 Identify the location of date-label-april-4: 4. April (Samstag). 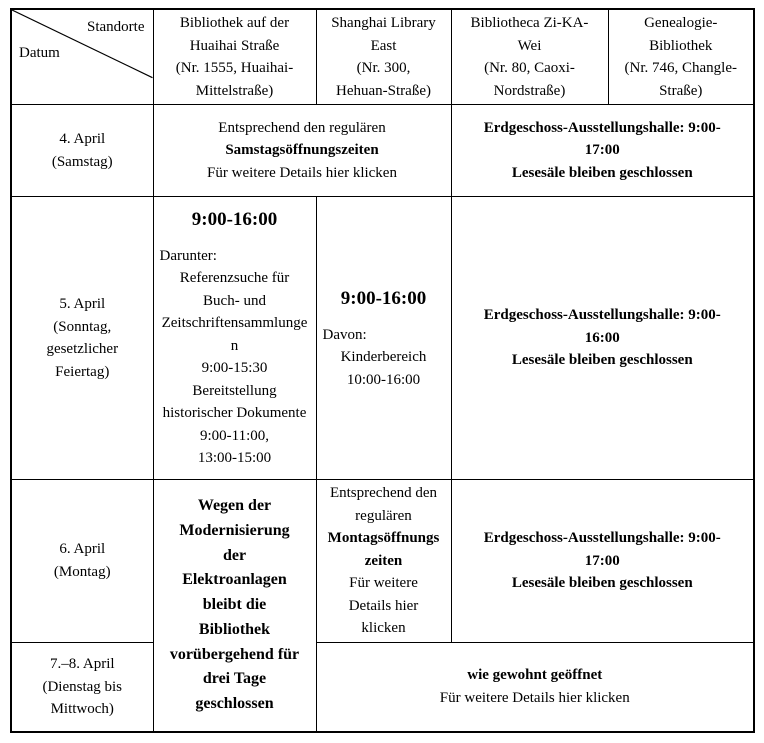
(82, 150).